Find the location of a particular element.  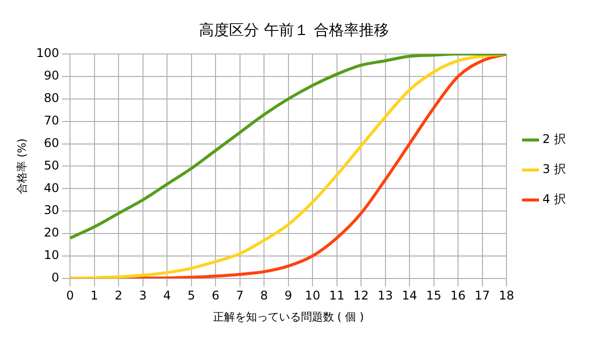

y-tick-label: 40 is located at coordinates (52, 187).